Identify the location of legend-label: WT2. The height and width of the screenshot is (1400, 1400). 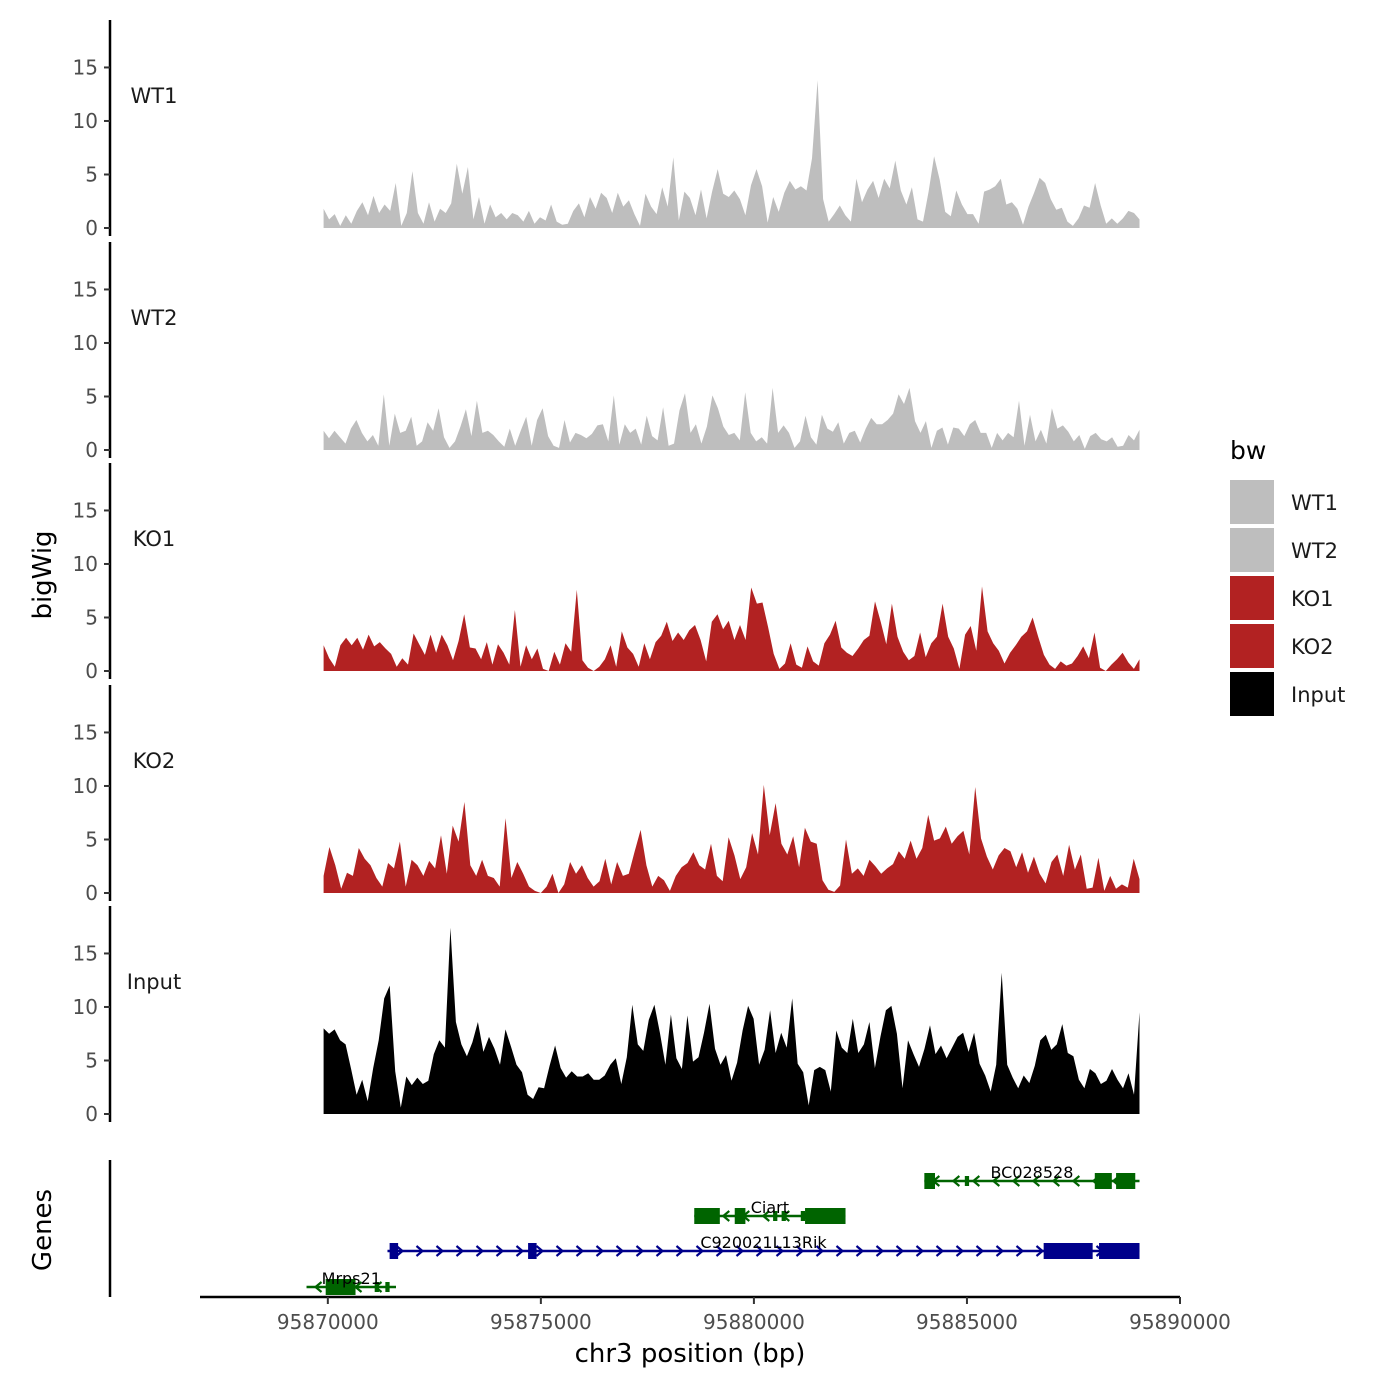
(1314, 551).